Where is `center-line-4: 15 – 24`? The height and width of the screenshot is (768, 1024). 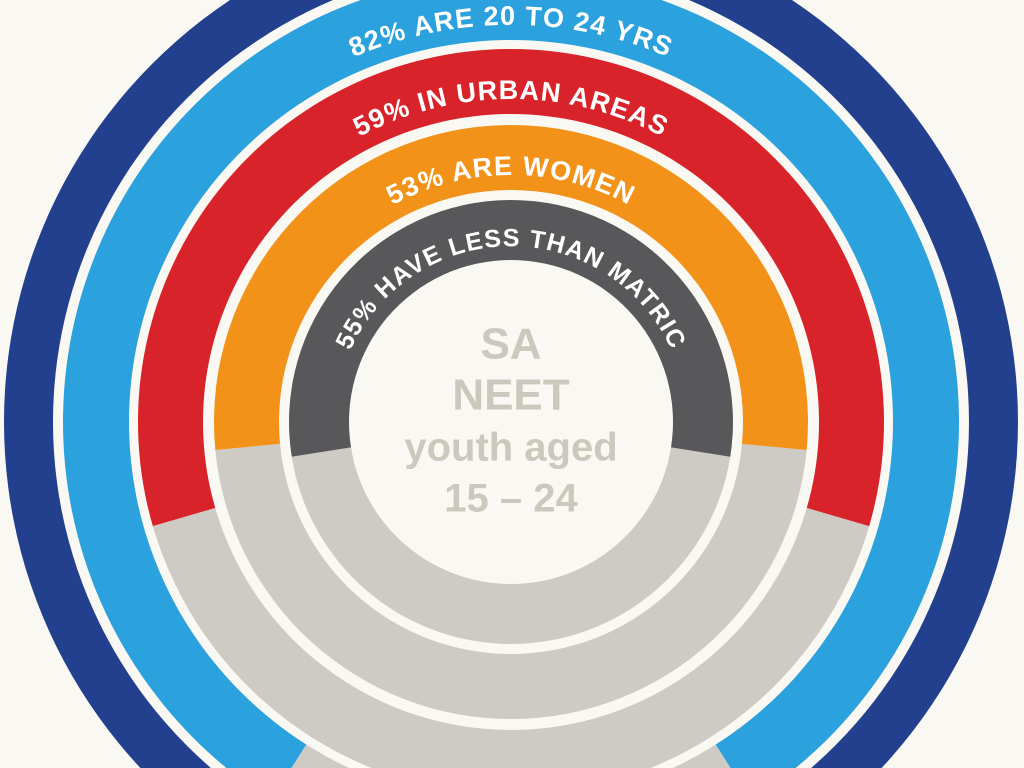 center-line-4: 15 – 24 is located at coordinates (511, 499).